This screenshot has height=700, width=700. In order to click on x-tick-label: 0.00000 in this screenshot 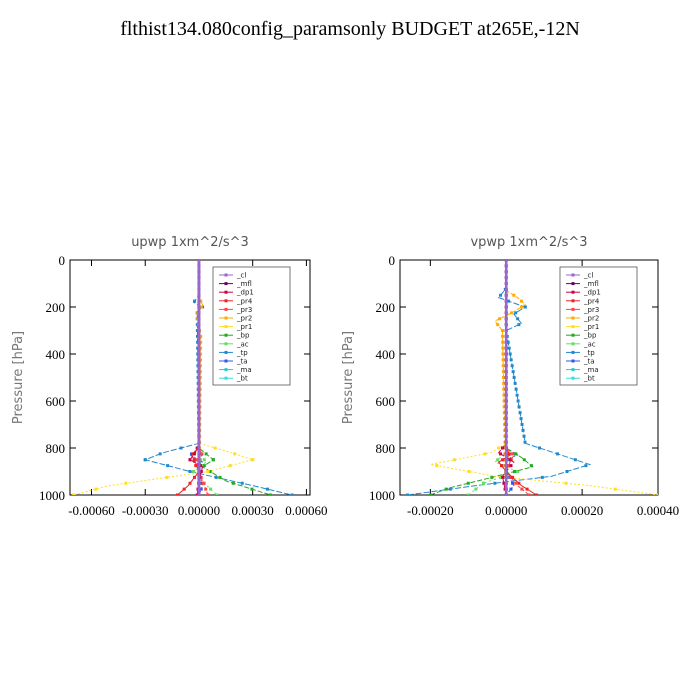, I will do `click(199, 510)`.